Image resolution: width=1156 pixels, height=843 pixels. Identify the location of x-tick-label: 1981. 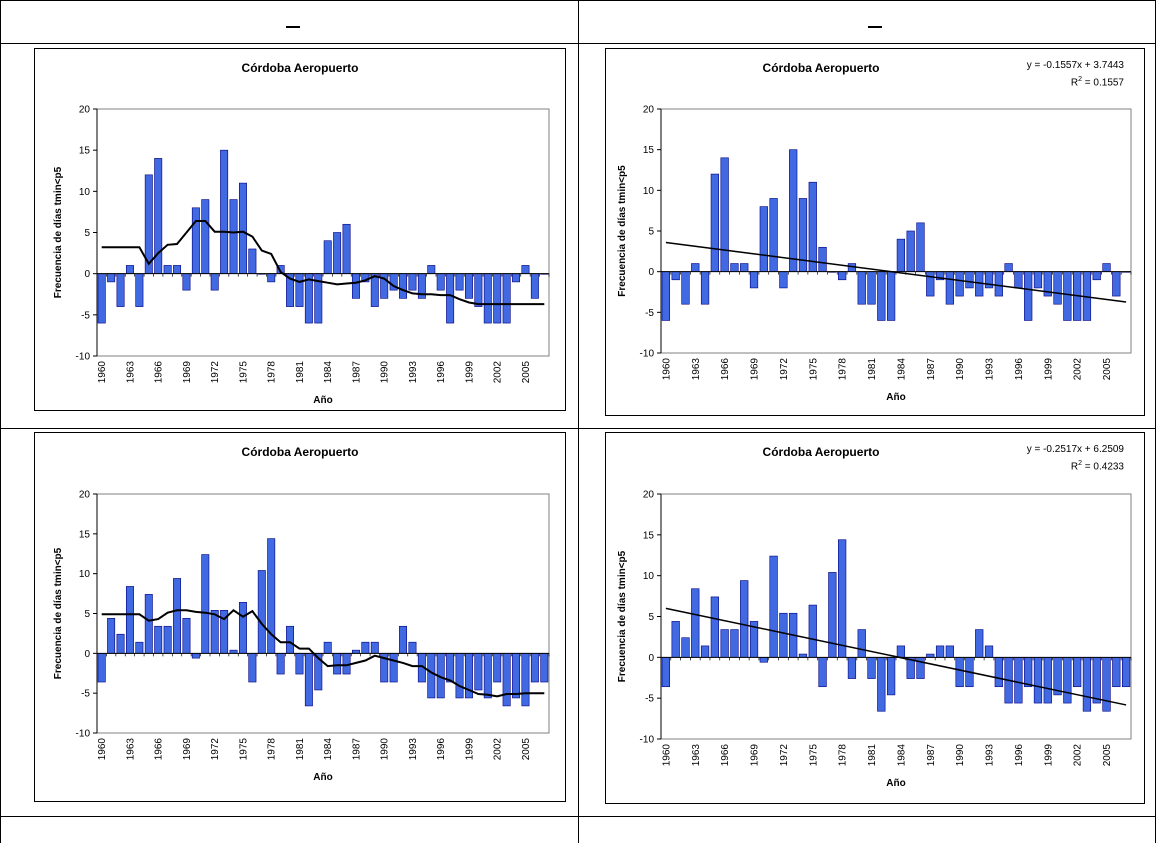
(300, 749).